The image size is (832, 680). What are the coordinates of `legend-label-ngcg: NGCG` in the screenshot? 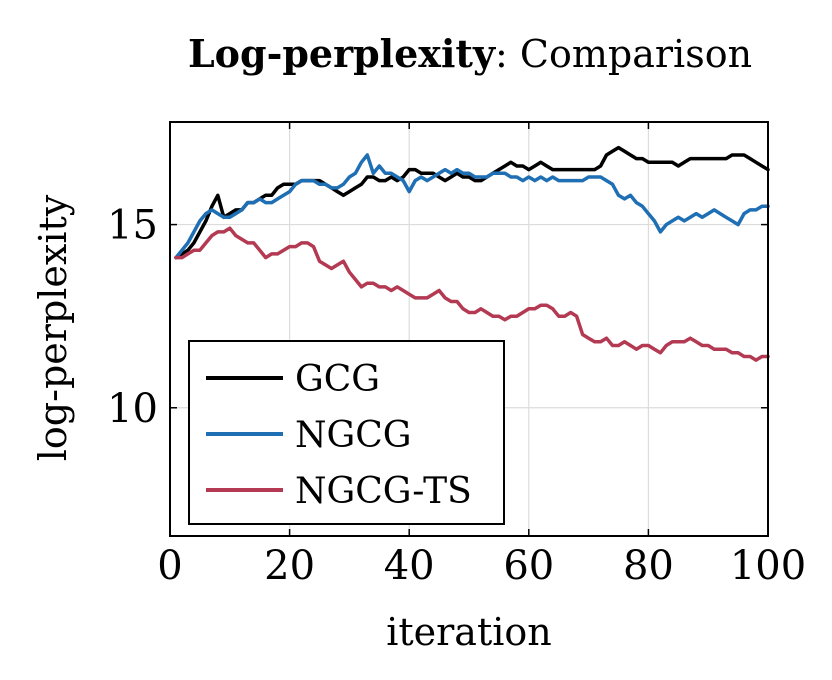 It's located at (353, 435).